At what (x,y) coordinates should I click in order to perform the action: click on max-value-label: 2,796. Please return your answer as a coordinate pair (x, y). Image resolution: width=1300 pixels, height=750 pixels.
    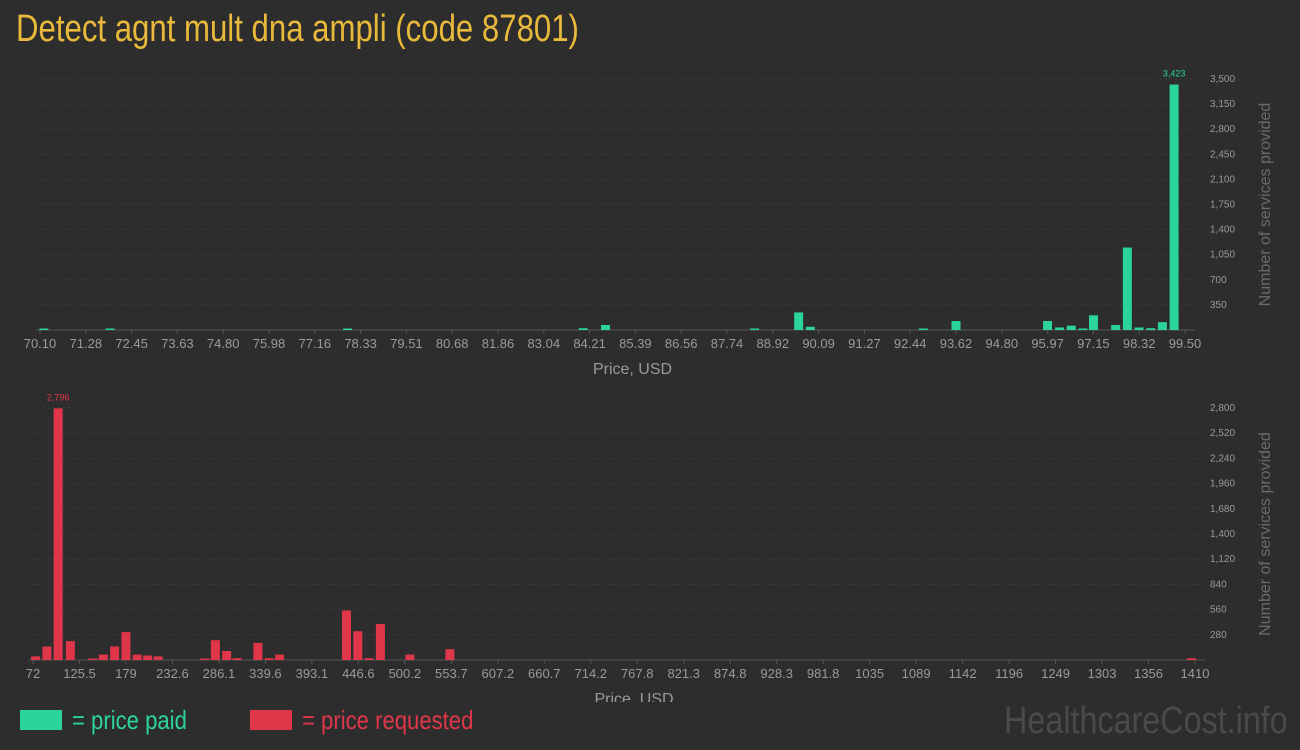
    Looking at the image, I should click on (58, 397).